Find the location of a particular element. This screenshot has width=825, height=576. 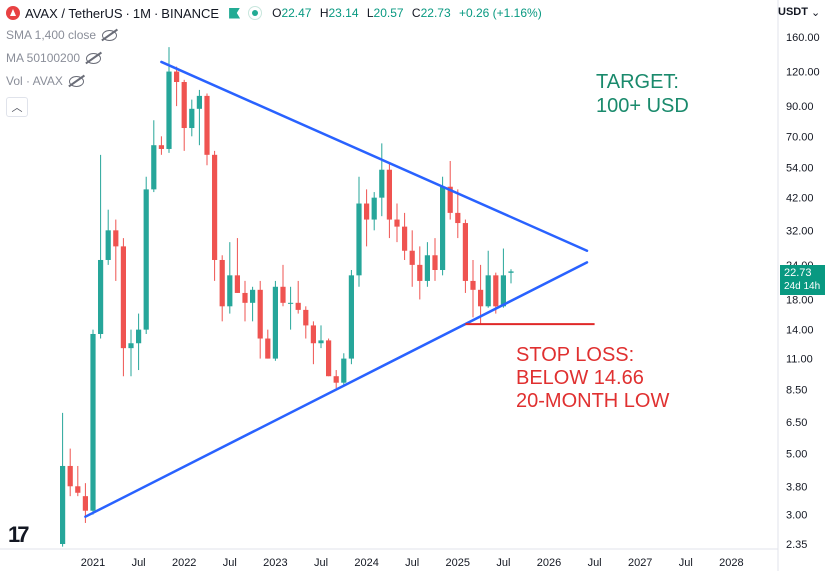

exchange-label: BINANCE is located at coordinates (190, 13).